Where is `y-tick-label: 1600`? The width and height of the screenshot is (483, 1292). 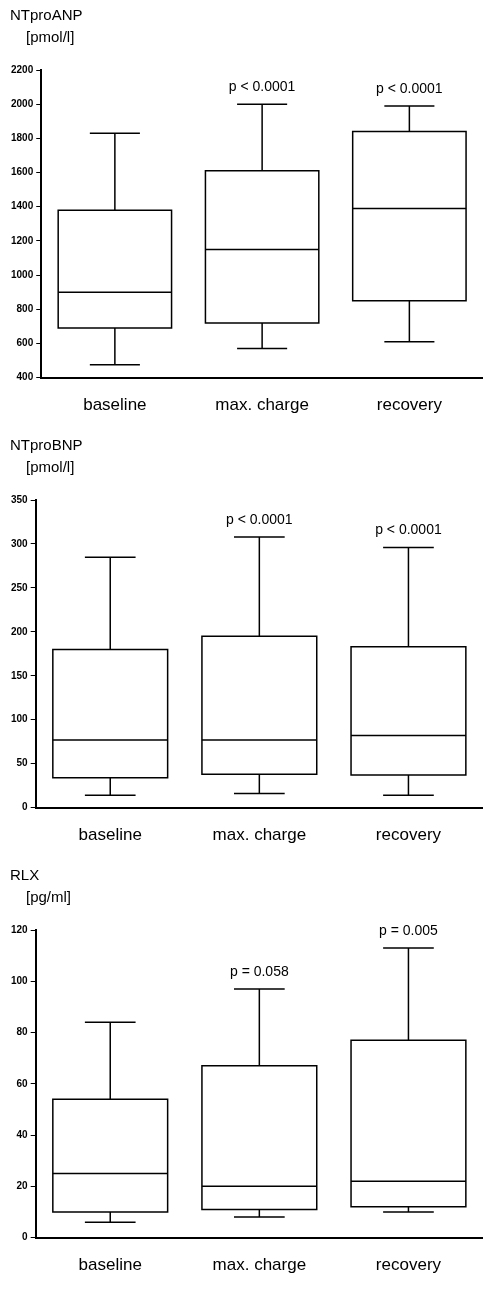 y-tick-label: 1600 is located at coordinates (22, 172).